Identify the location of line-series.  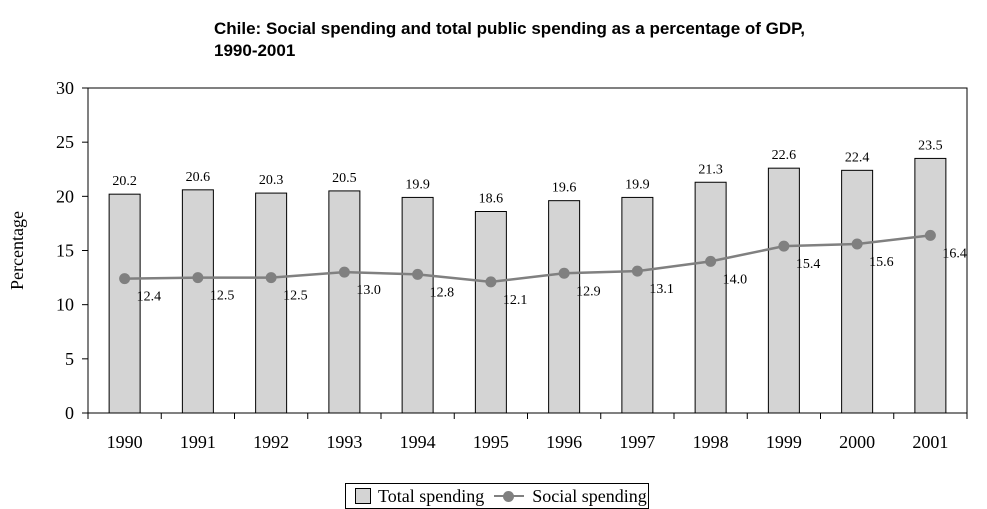
(527, 258).